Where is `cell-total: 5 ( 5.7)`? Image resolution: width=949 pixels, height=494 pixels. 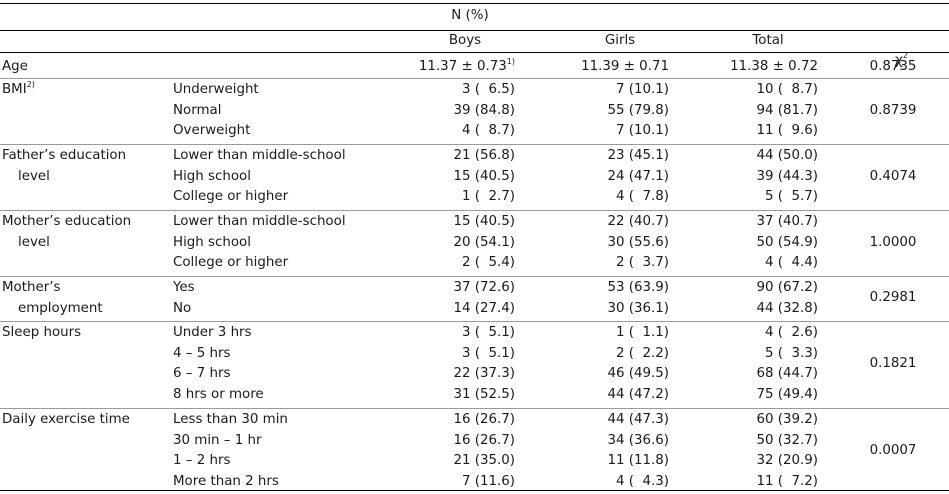 cell-total: 5 ( 5.7) is located at coordinates (791, 196).